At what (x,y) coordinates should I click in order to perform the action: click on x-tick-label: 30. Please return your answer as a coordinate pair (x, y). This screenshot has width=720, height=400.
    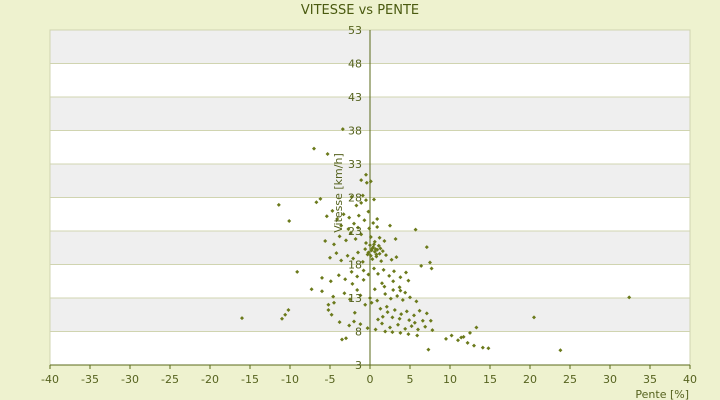
    Looking at the image, I should click on (610, 379).